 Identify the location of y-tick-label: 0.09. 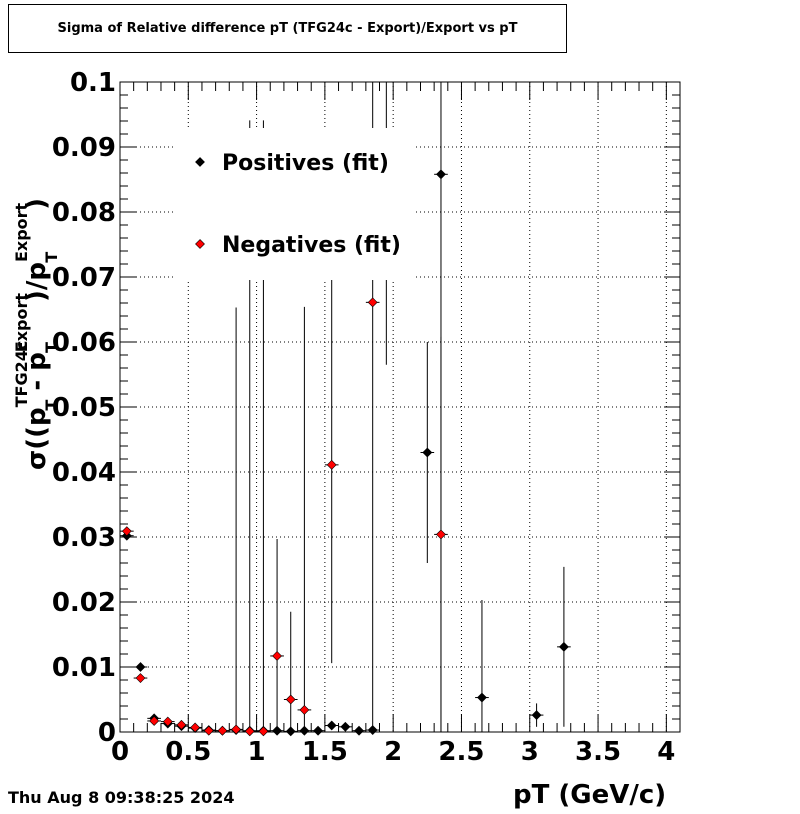
(84, 148).